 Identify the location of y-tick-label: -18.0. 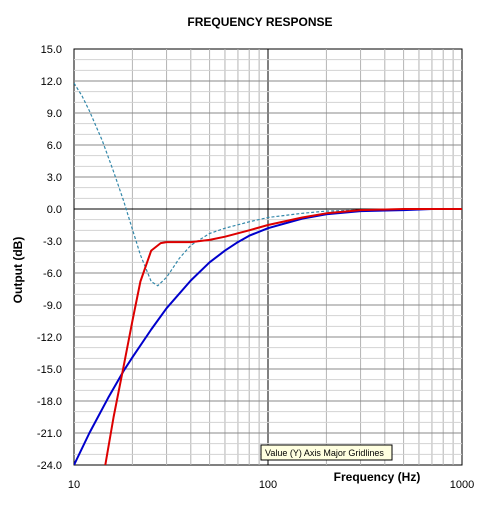
(49, 402).